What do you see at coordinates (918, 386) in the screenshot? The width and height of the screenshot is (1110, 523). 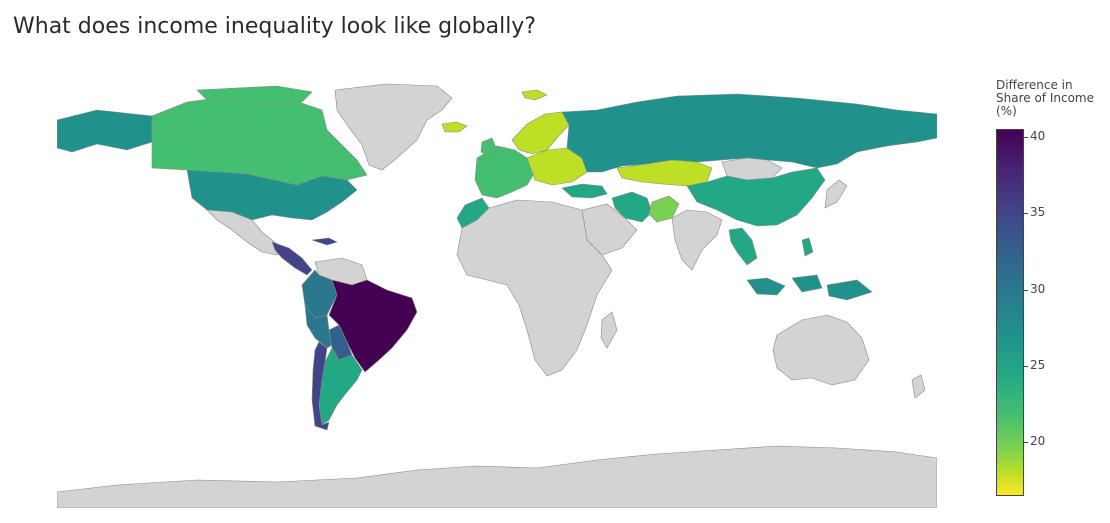 I see `country-new-zealand` at bounding box center [918, 386].